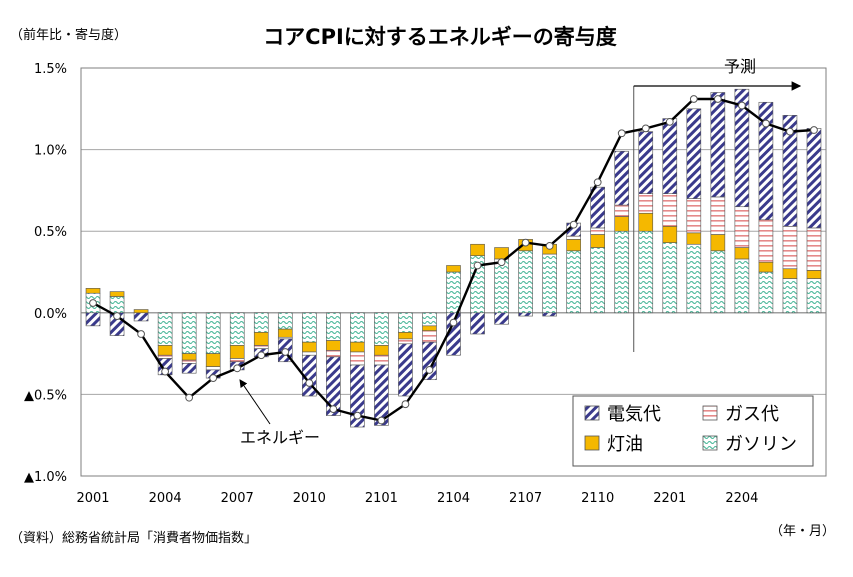 Image resolution: width=853 pixels, height=577 pixels. Describe the element at coordinates (741, 498) in the screenshot. I see `x-tick-label: 2204` at that location.